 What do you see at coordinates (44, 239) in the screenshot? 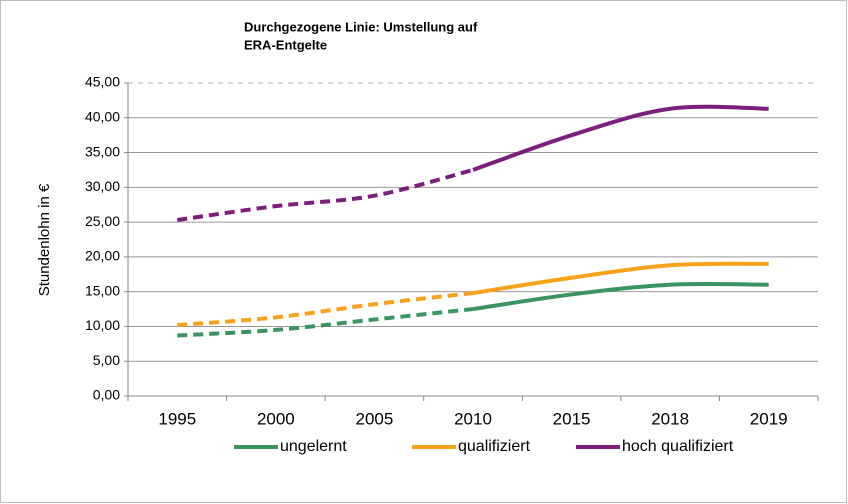
I see `y-axis-label: Stundenlohn in €` at bounding box center [44, 239].